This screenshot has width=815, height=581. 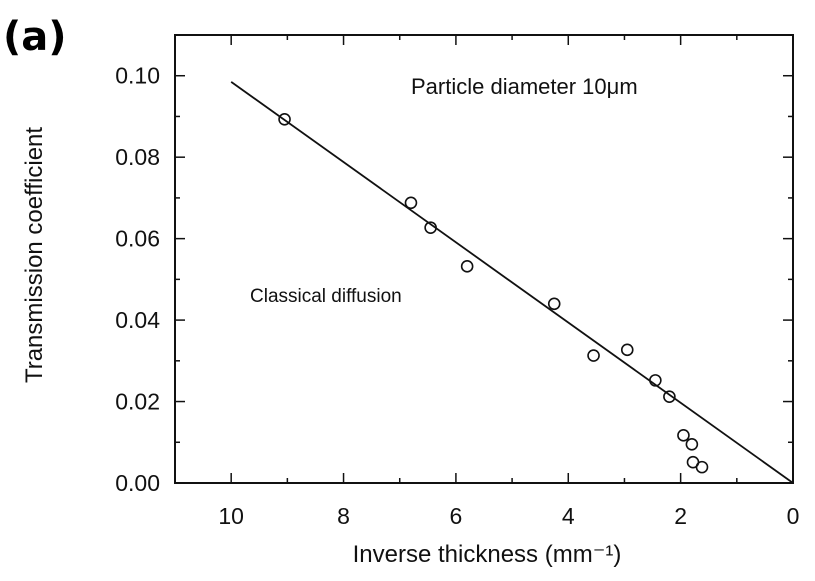 I want to click on annotation-particle-diameter: Particle diameter 10μm, so click(x=524, y=86).